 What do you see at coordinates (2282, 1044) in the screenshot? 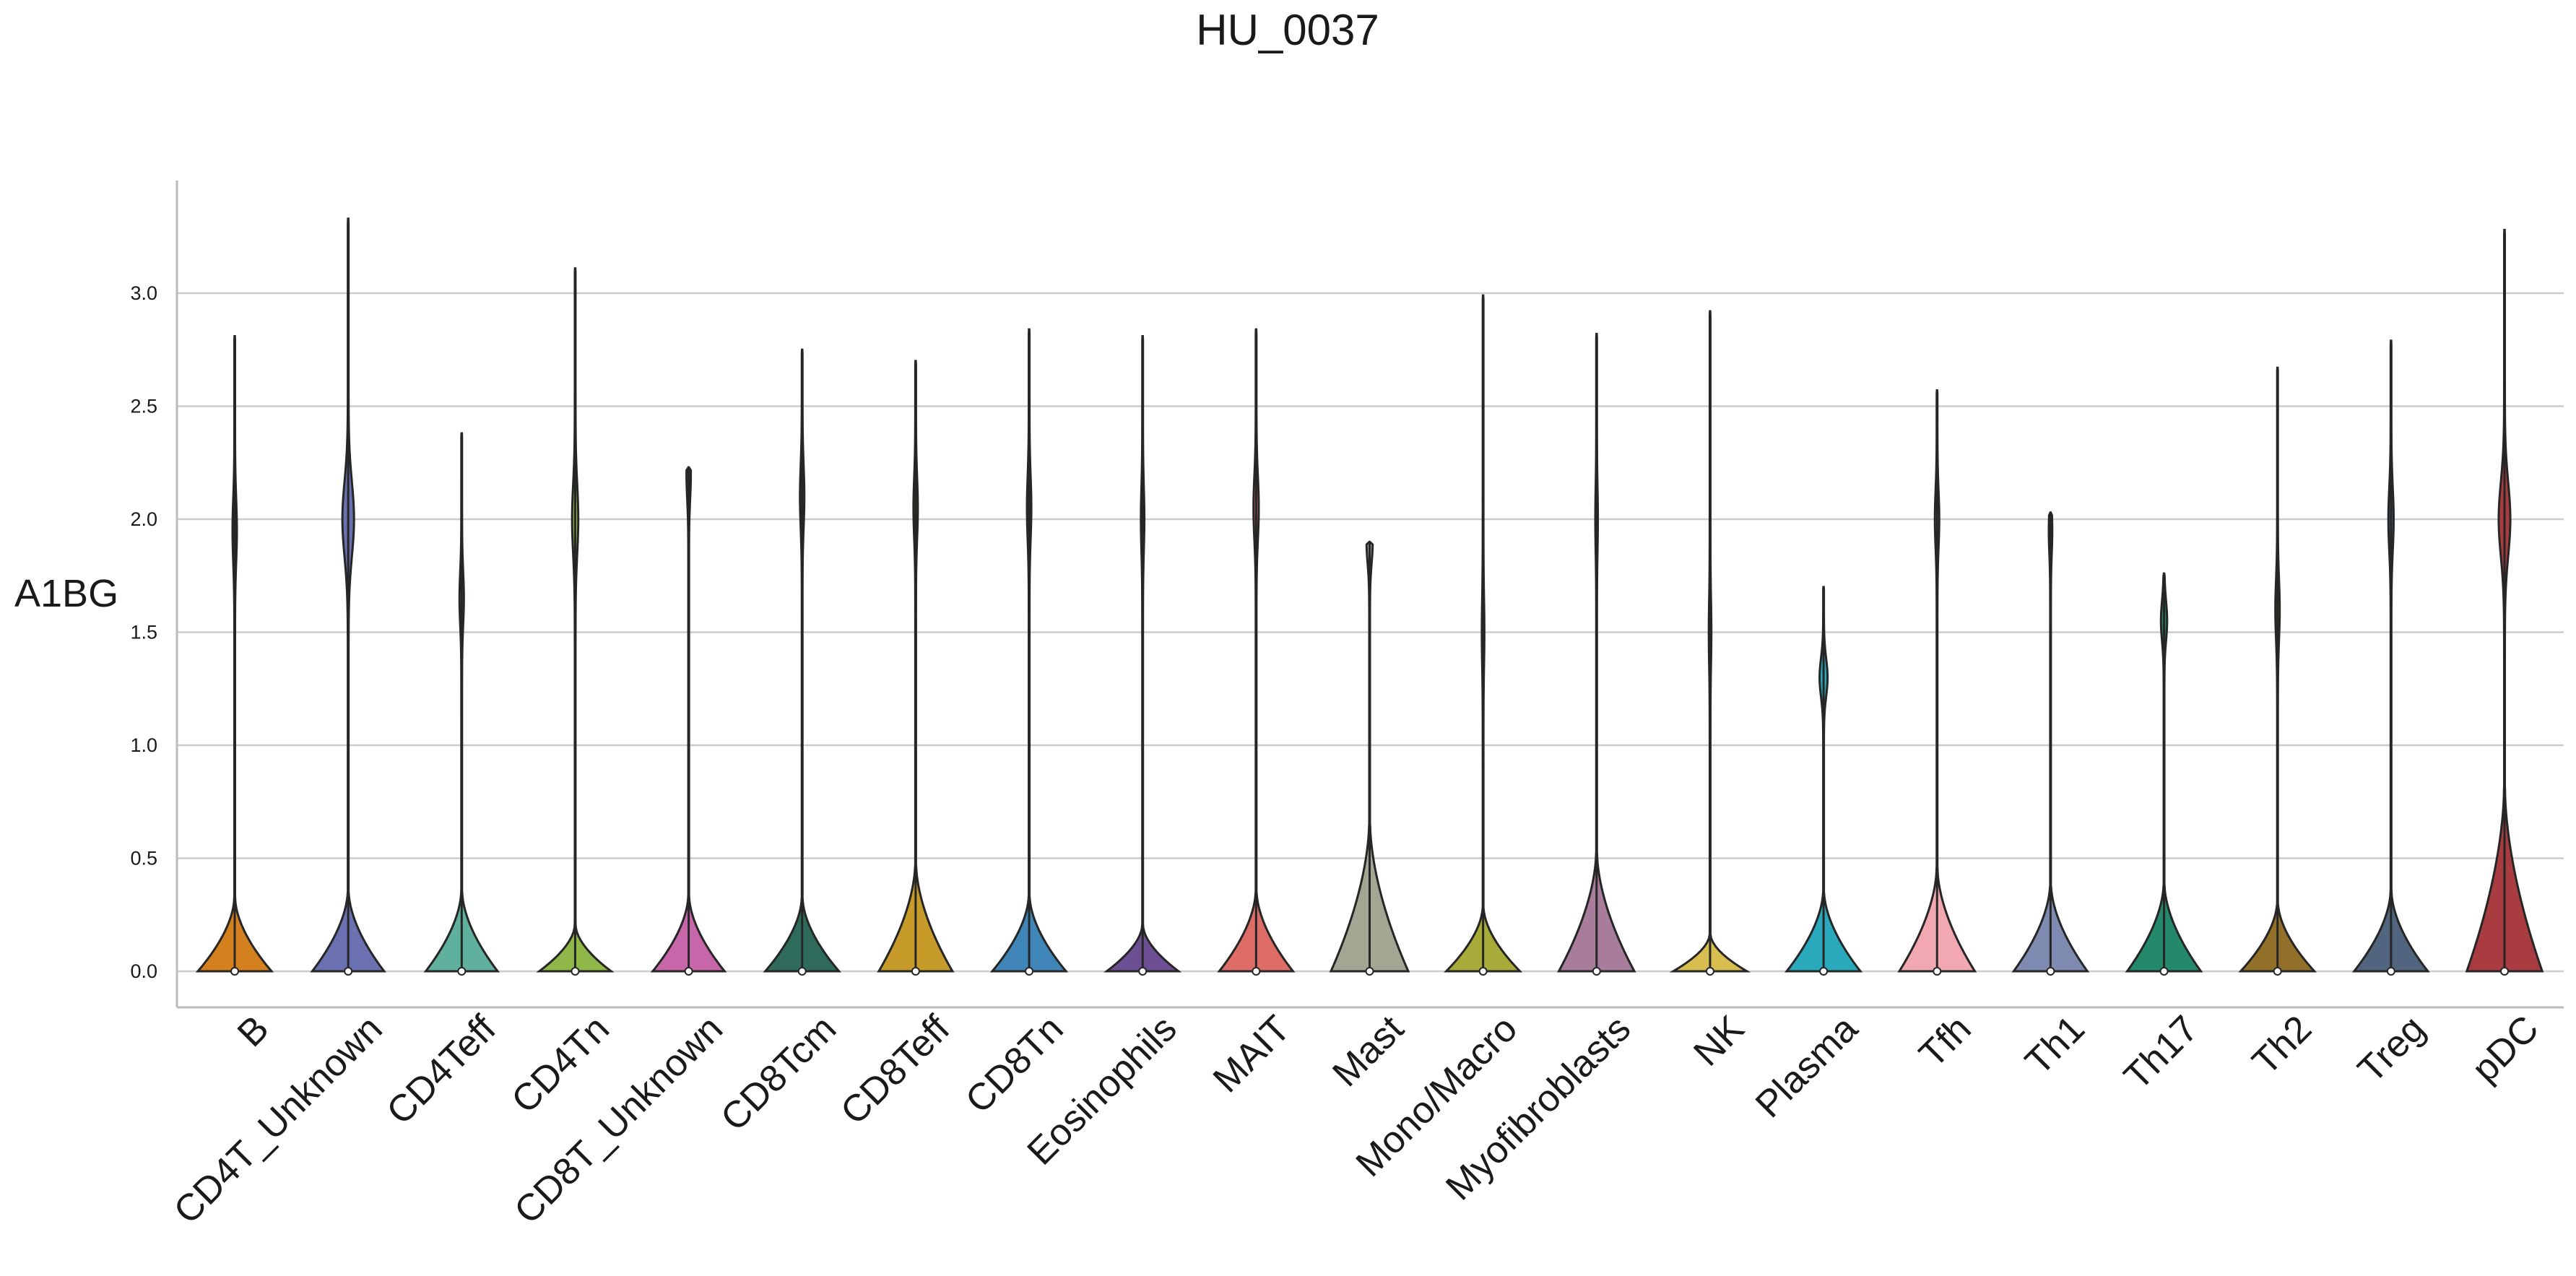
I see `x-tick-label: Th2` at bounding box center [2282, 1044].